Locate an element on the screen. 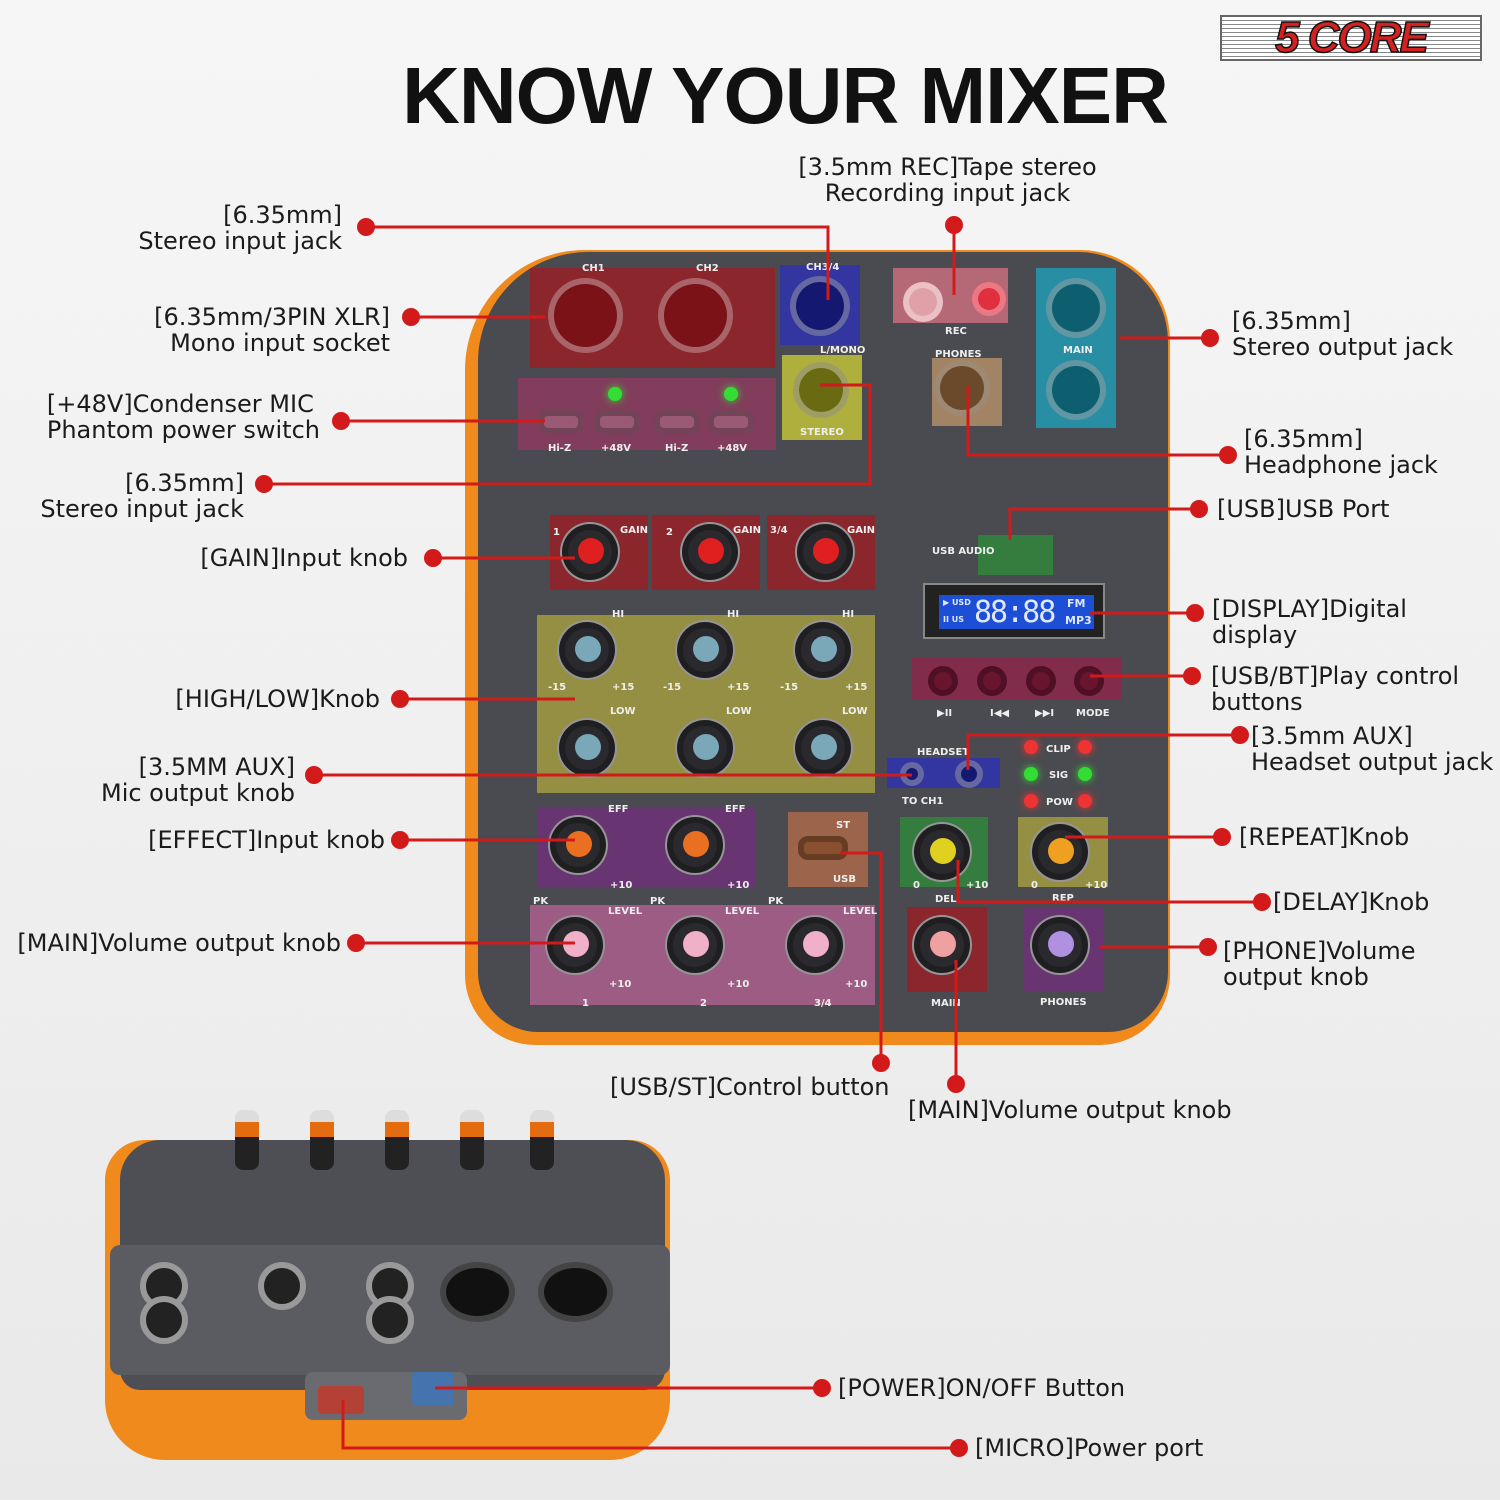 This screenshot has height=1500, width=1500. repeat-knob is located at coordinates (1060, 852).